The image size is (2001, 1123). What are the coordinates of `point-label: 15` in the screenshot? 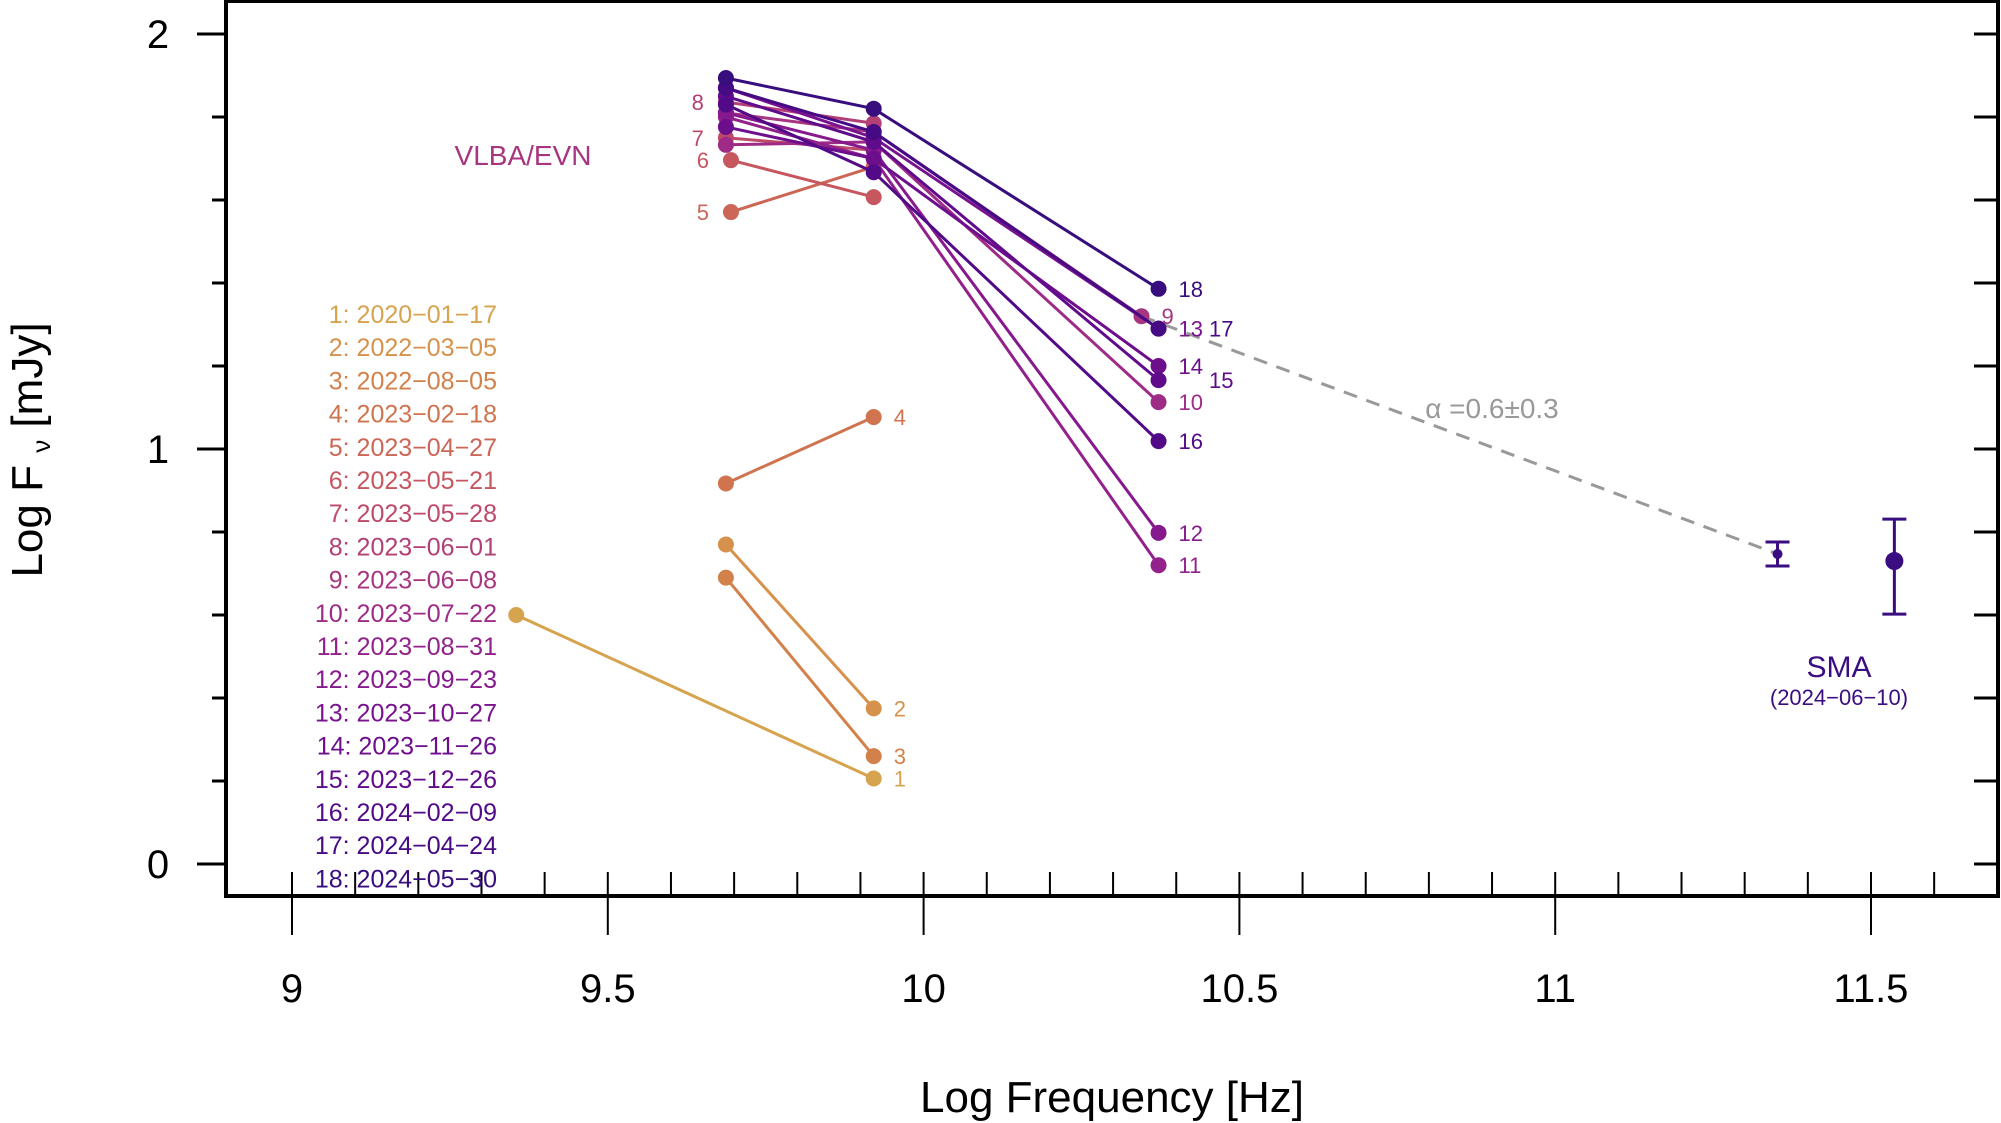 It's located at (1221, 380).